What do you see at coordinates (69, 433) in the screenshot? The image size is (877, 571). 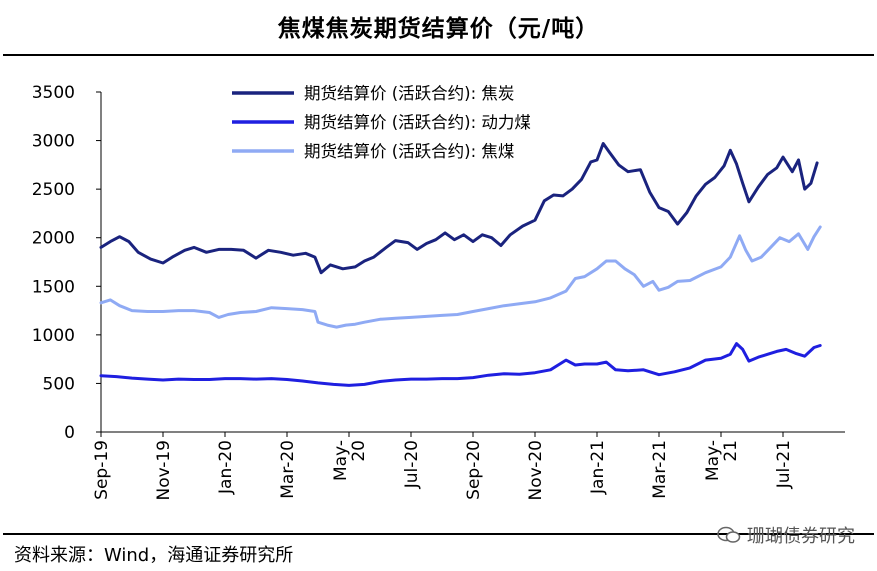 I see `y-tick-label: 0` at bounding box center [69, 433].